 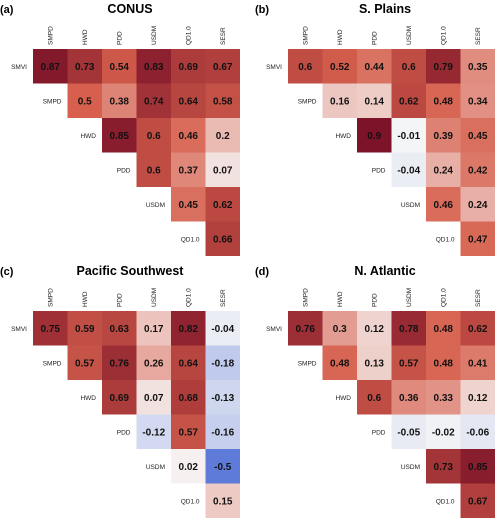 I want to click on cell-value-label: 0.17, so click(x=154, y=329).